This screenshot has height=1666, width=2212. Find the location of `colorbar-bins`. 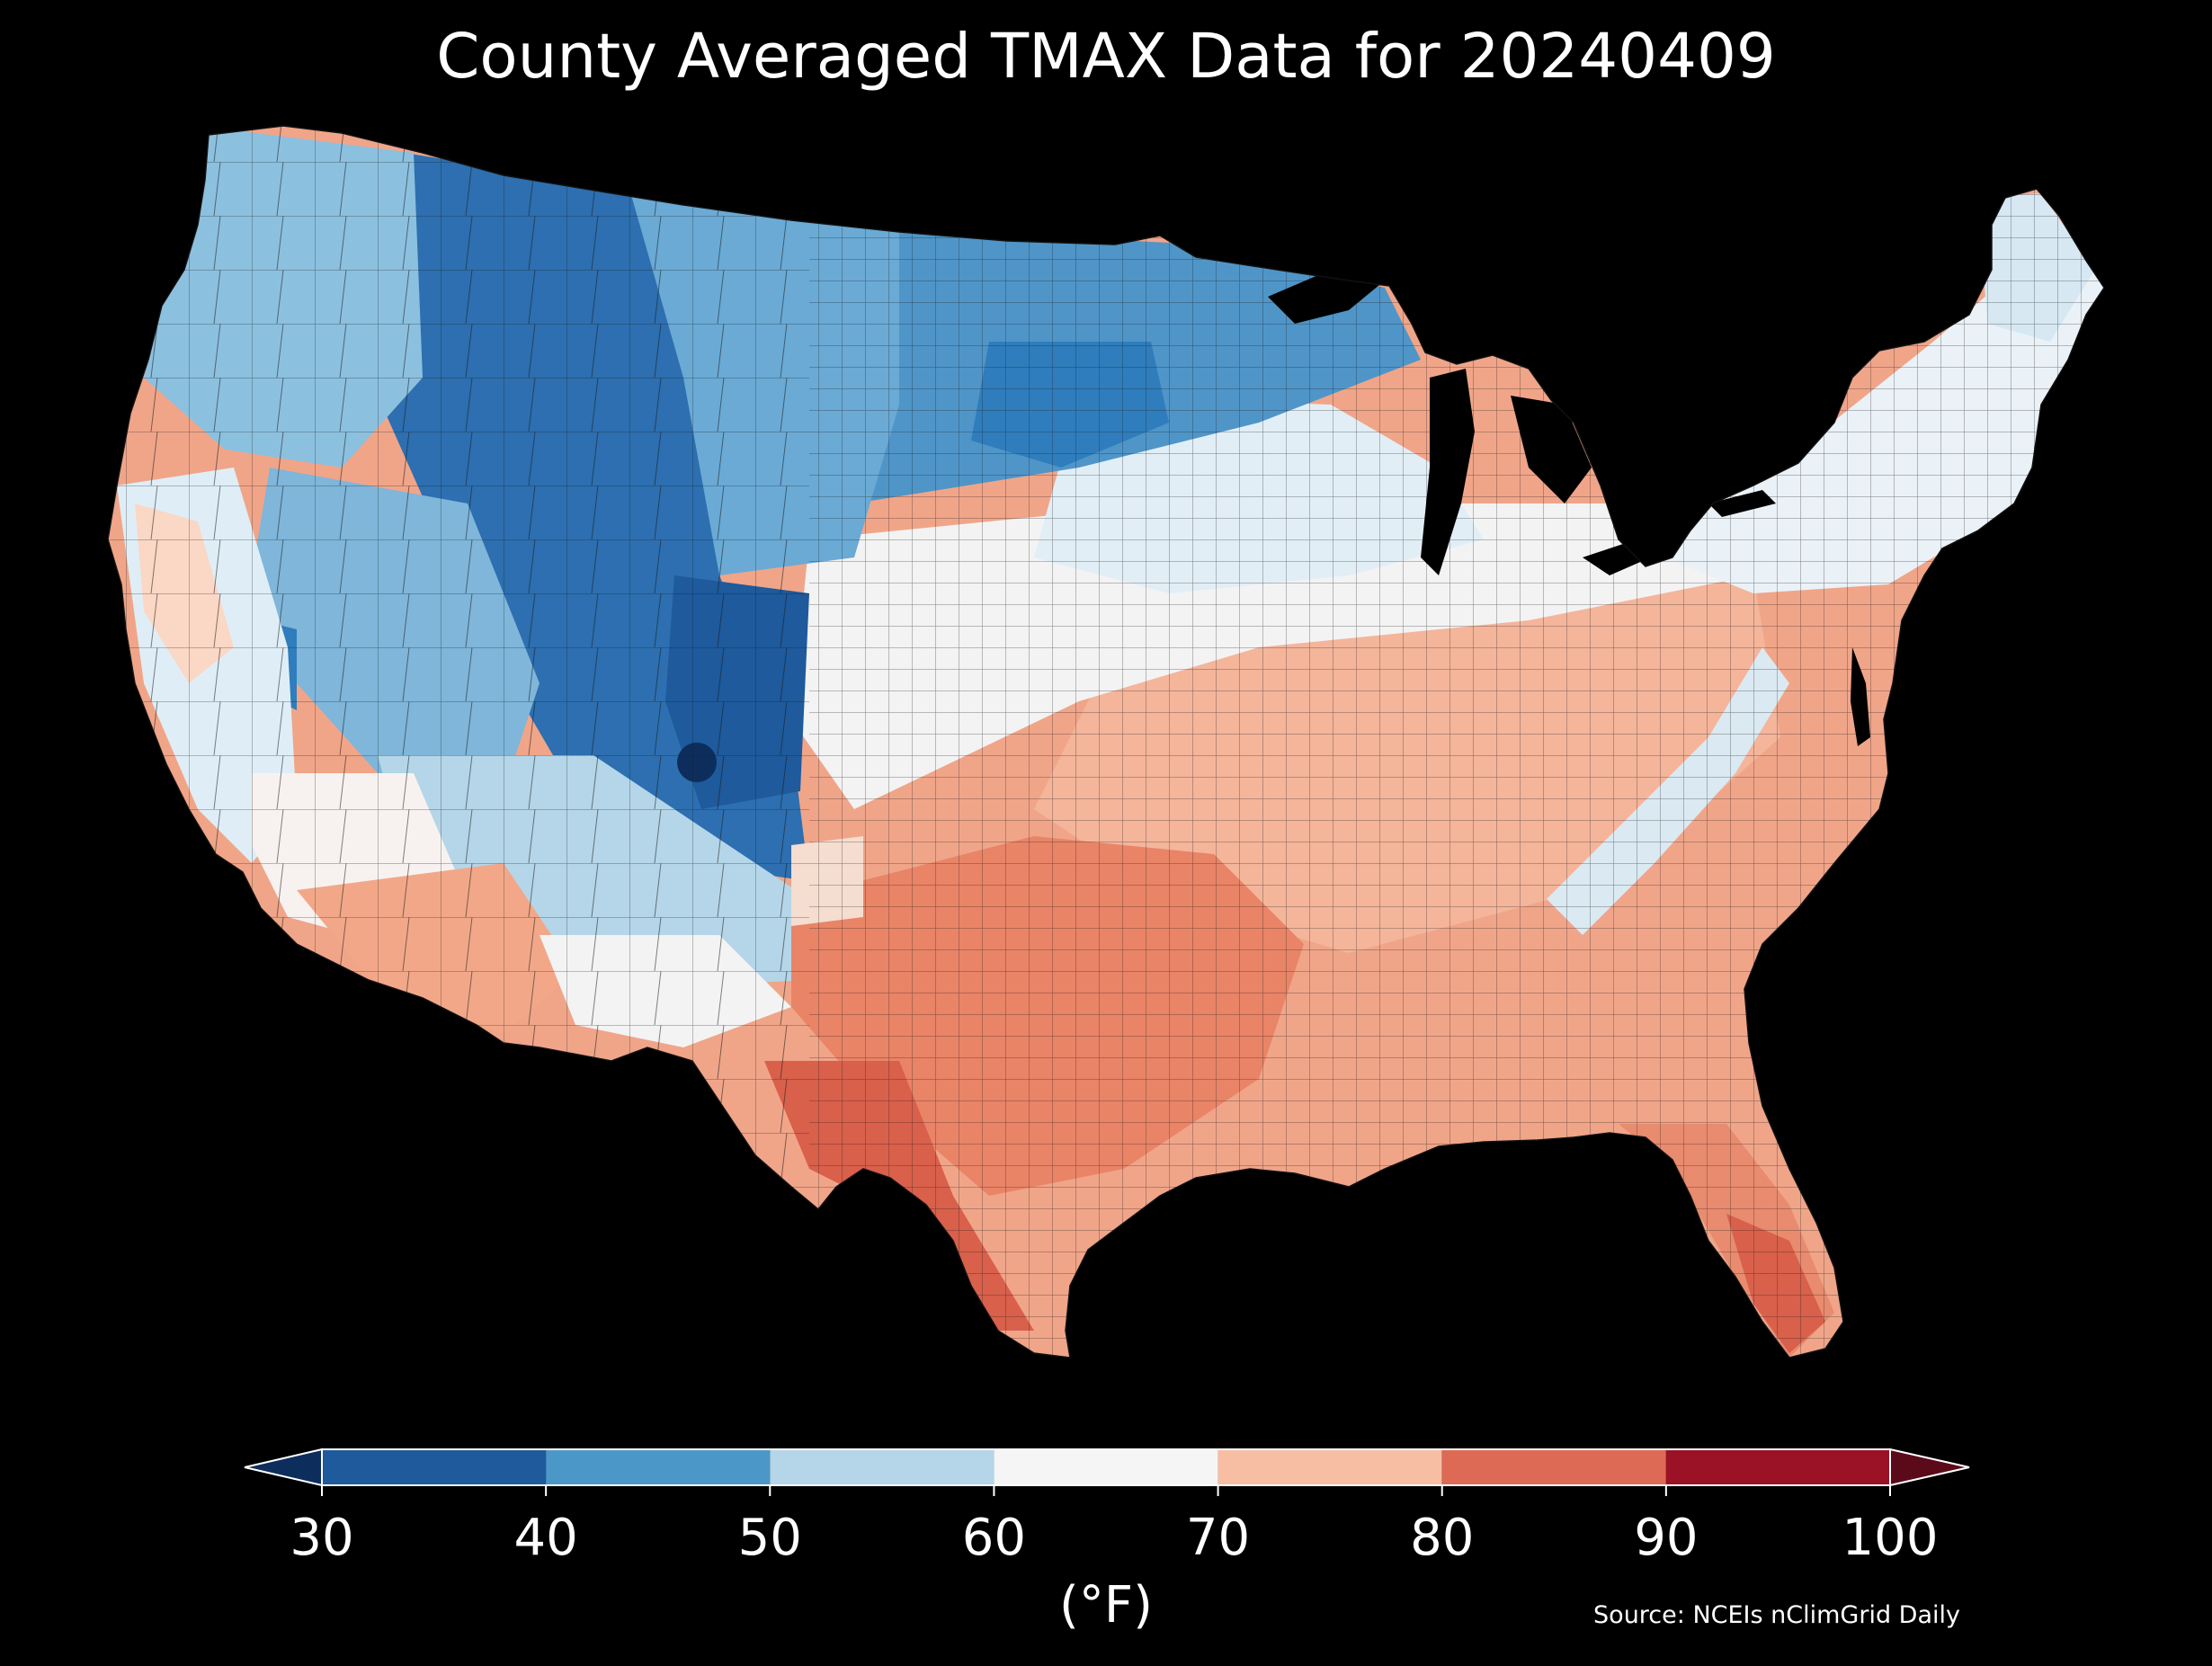

colorbar-bins is located at coordinates (1106, 1467).